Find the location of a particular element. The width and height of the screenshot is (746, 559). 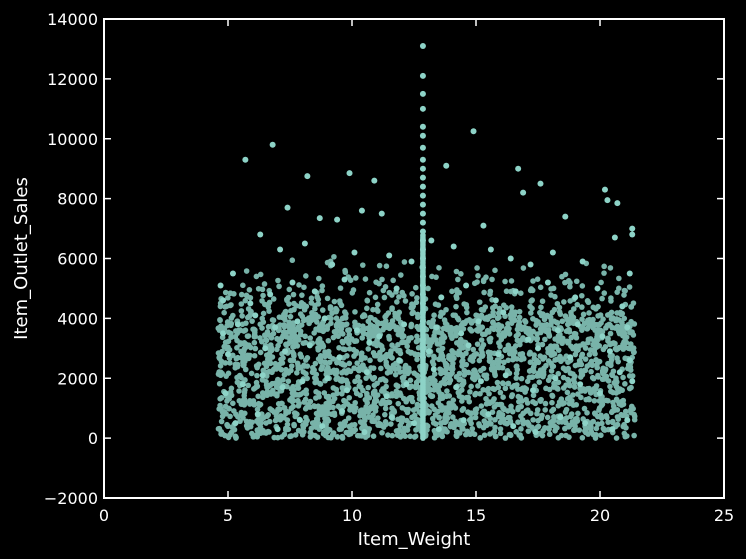

x-tick-label: 5 is located at coordinates (228, 515).